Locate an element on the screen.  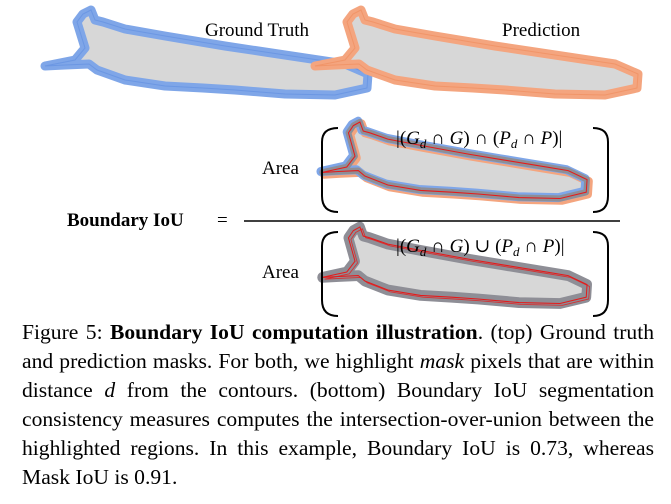
brace-right-bottom is located at coordinates (600, 274).